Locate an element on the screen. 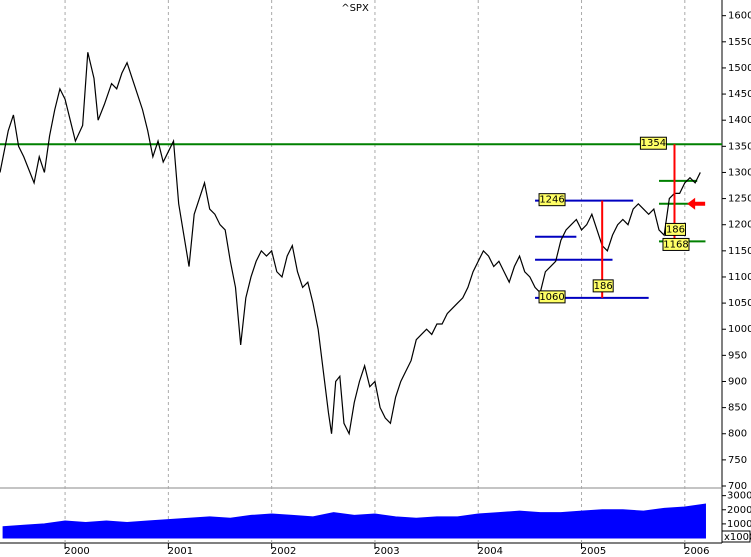 The height and width of the screenshot is (557, 751). y-tick-label: 1600 is located at coordinates (739, 16).